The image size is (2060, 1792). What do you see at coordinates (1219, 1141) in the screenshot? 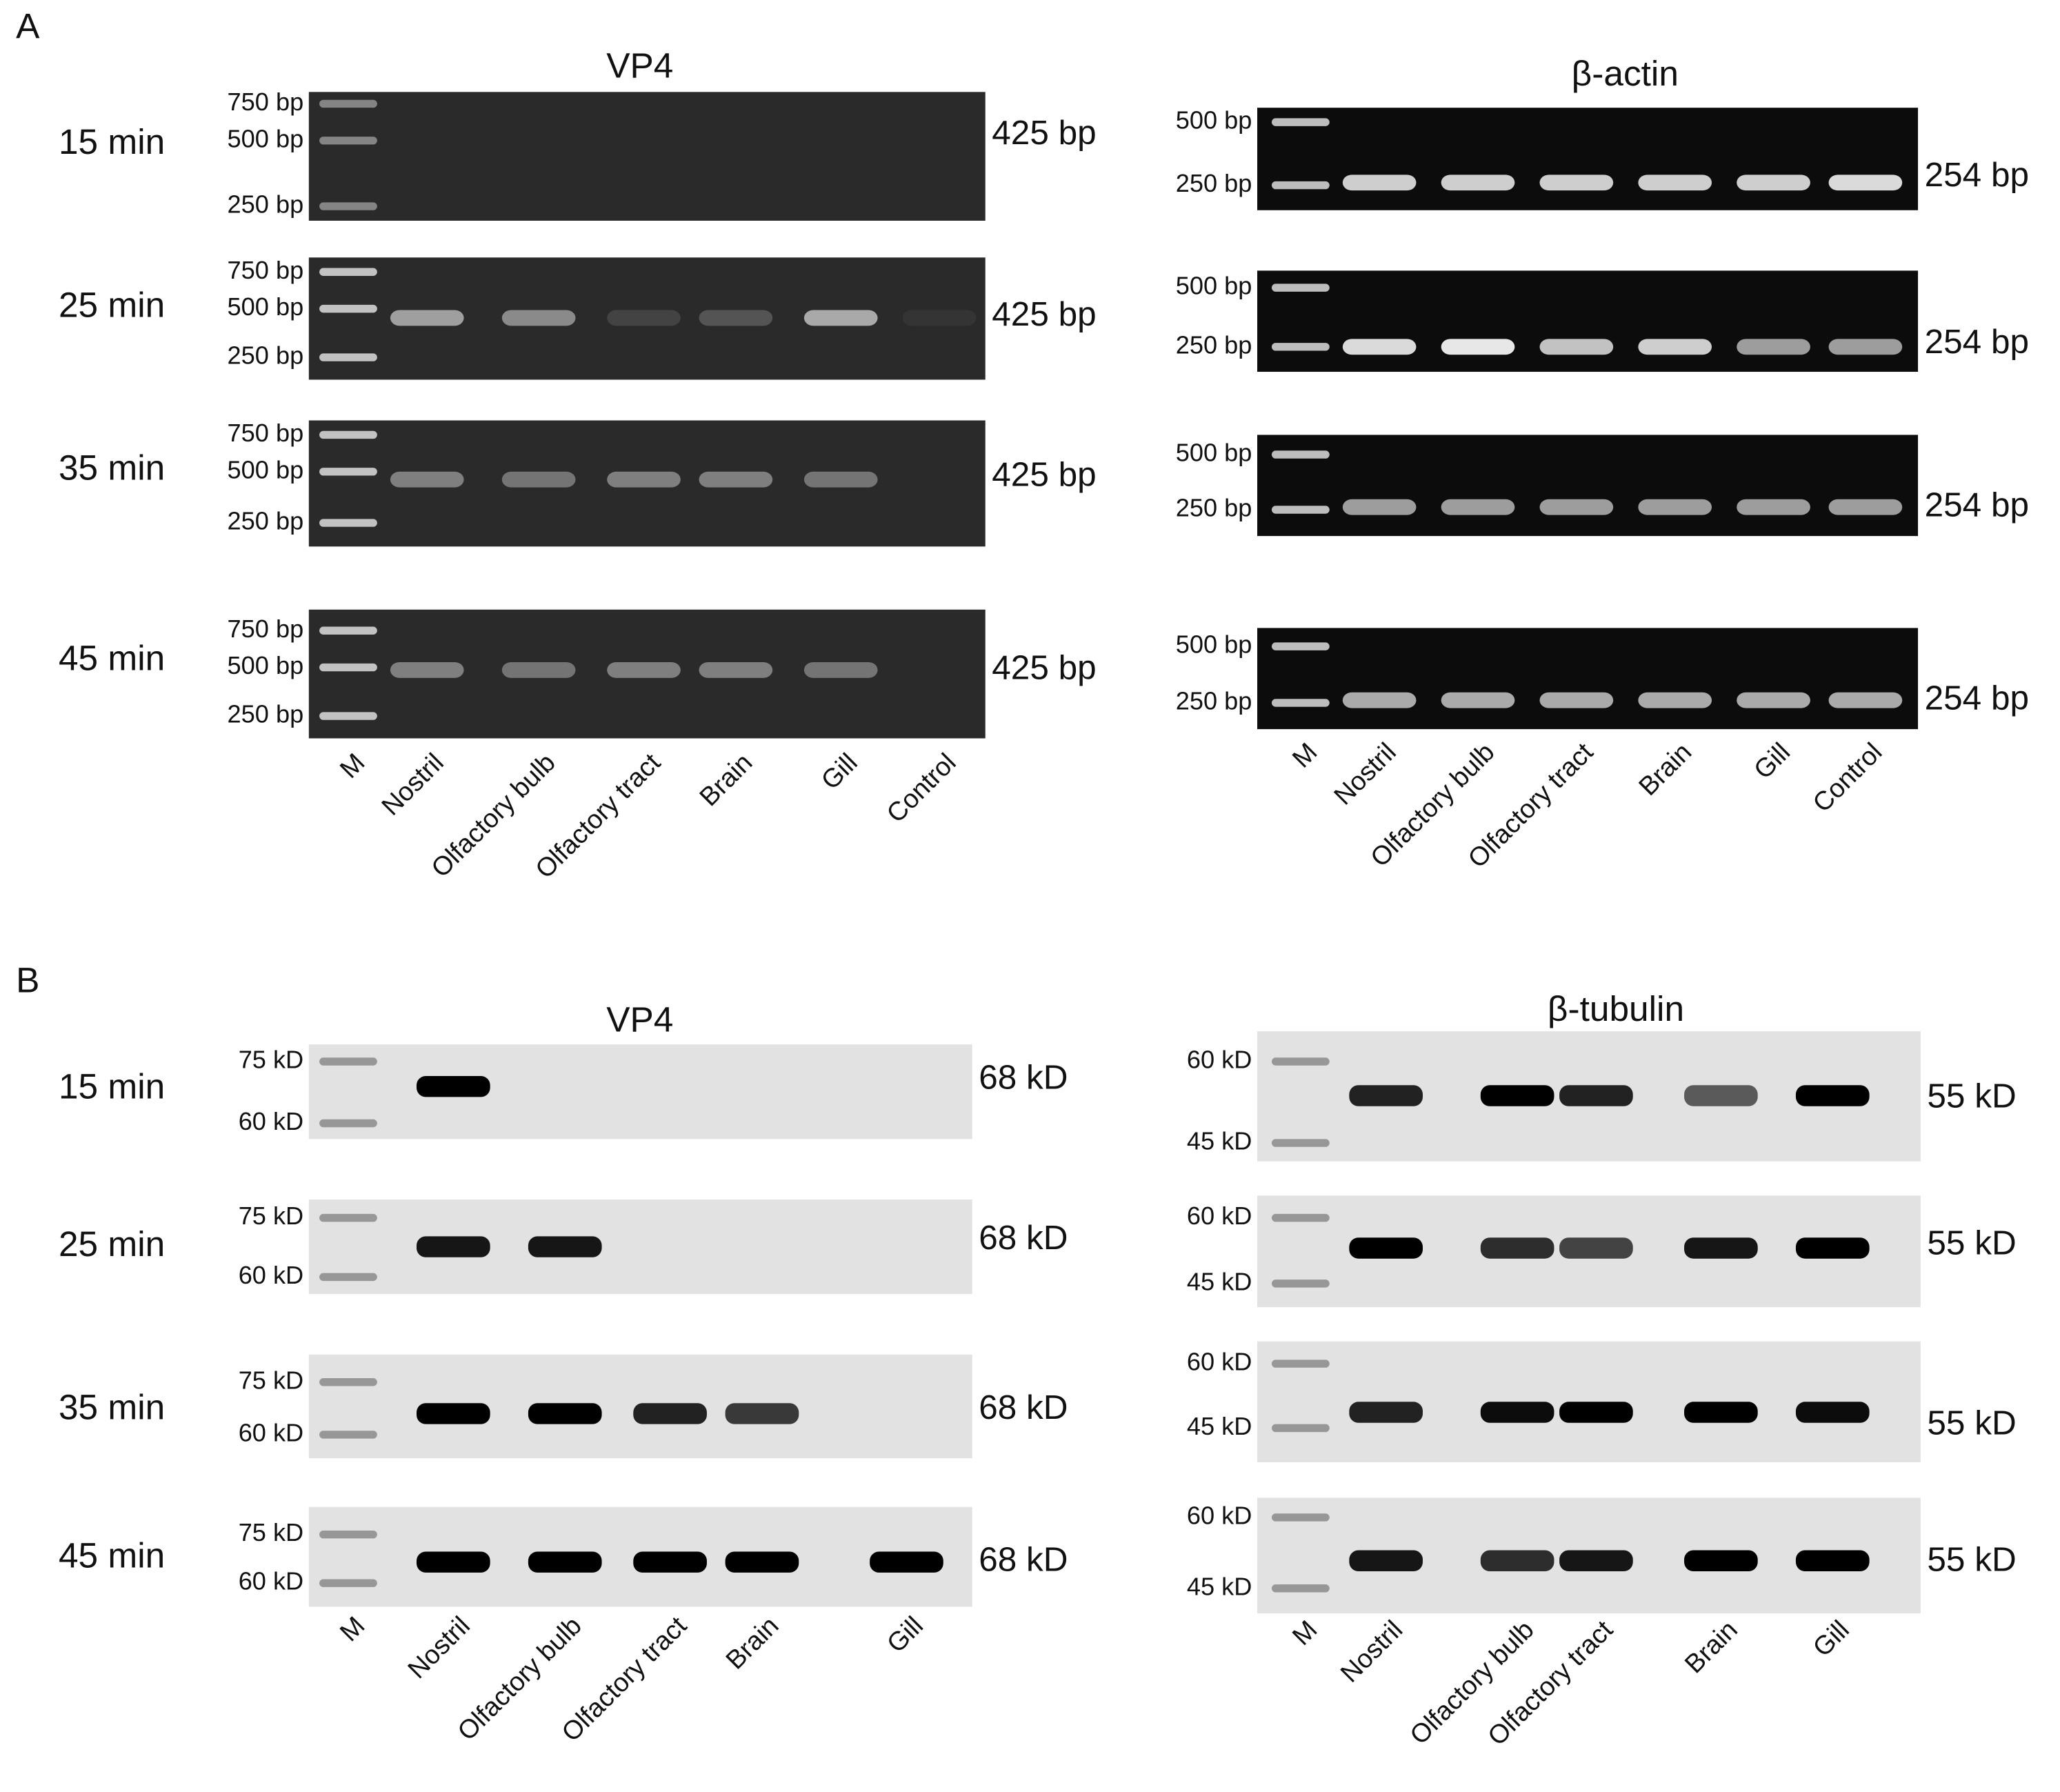
I see `marker-label: 45 kD` at bounding box center [1219, 1141].